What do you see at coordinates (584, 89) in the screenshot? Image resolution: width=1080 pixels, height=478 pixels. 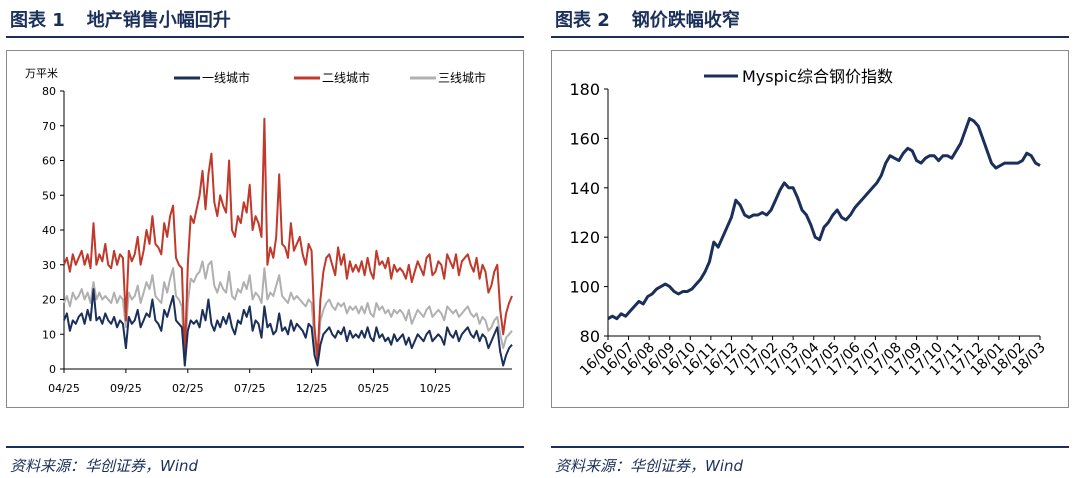 I see `y-tick-label: 180` at bounding box center [584, 89].